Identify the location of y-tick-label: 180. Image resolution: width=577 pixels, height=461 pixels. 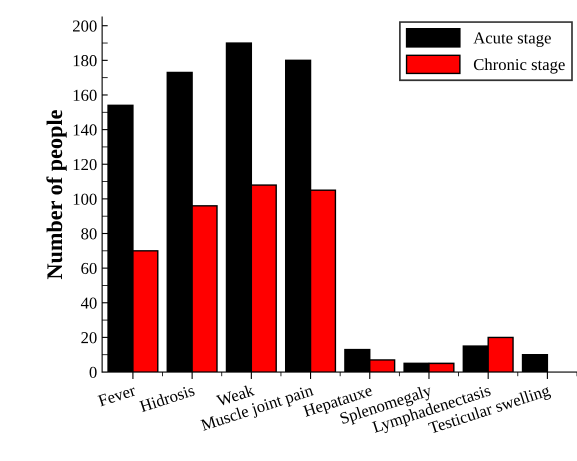
(85, 60).